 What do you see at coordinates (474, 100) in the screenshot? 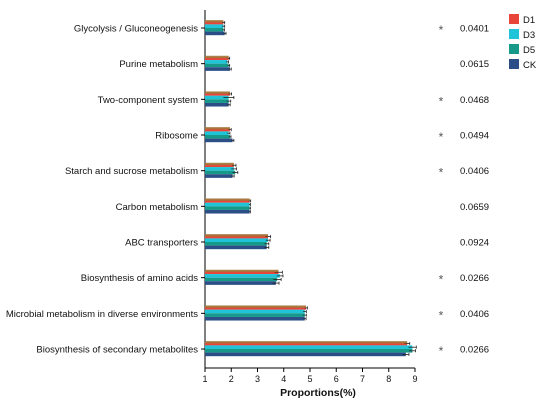
I see `p-value: 0.0468` at bounding box center [474, 100].